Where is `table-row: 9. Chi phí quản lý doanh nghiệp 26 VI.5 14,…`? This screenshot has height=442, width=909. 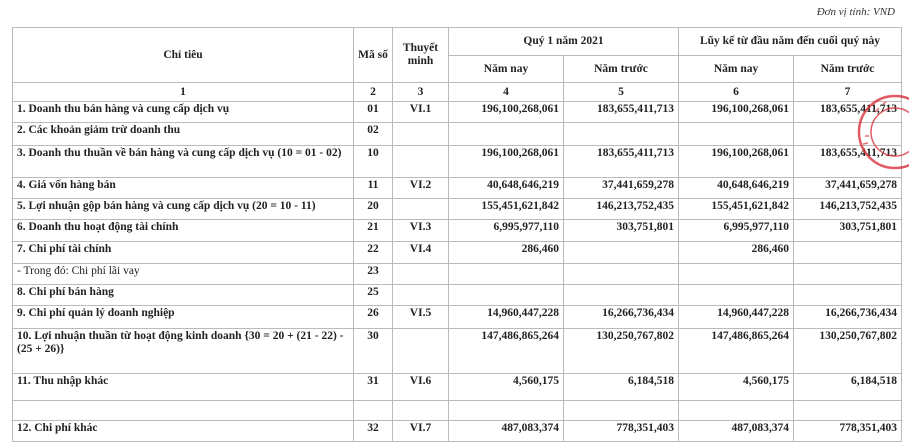
table-row: 9. Chi phí quản lý doanh nghiệp 26 VI.5 14,… is located at coordinates (457, 317).